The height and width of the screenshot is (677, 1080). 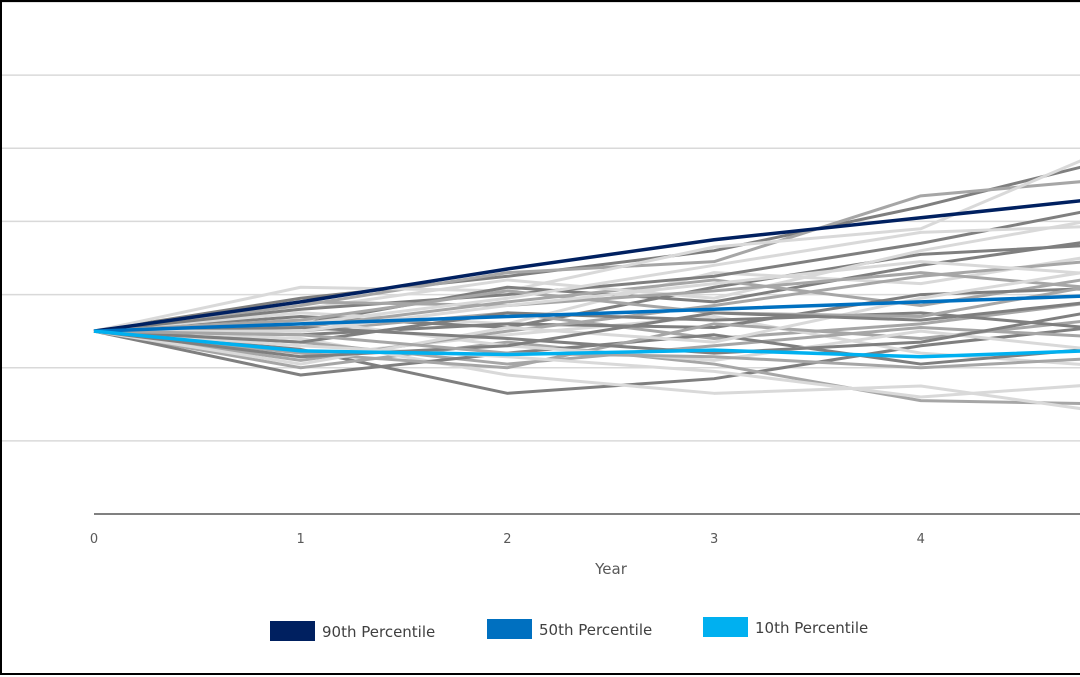 I want to click on legend-item: 10th Percentile, so click(x=785, y=627).